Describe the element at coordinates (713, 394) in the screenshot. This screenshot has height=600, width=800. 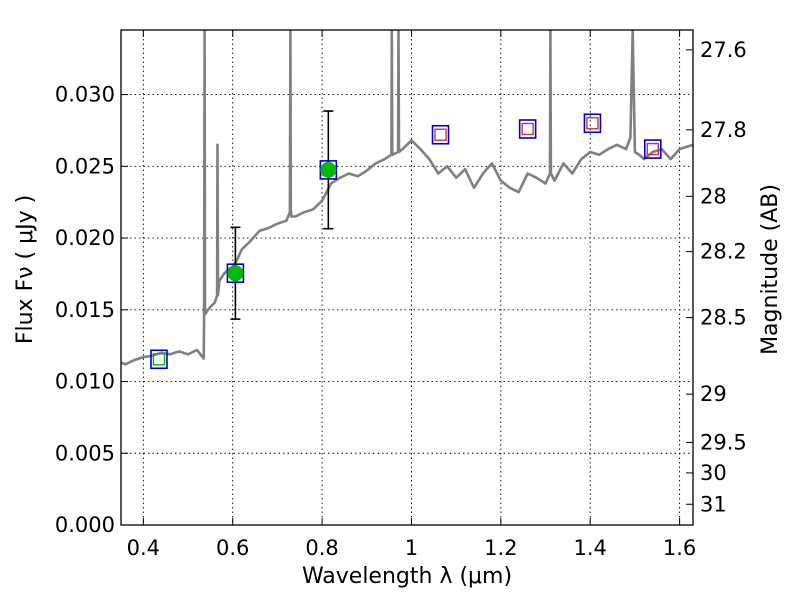
I see `y2-tick-label: 29` at that location.